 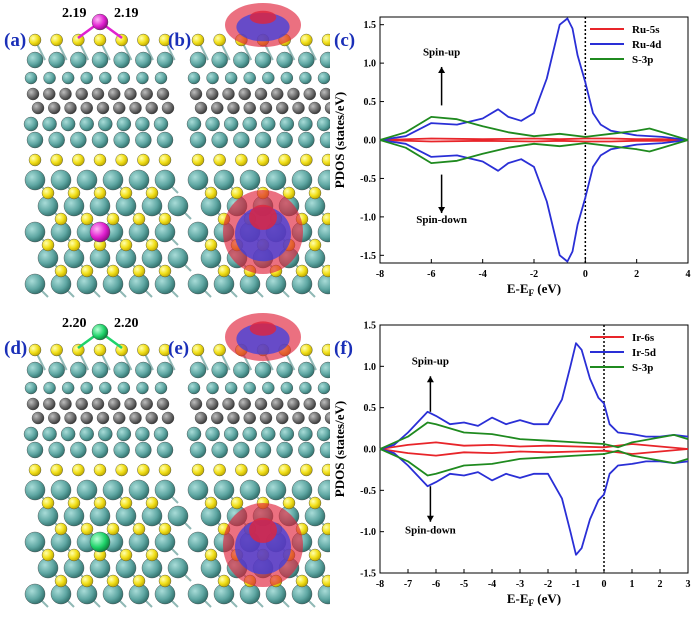 What do you see at coordinates (534, 396) in the screenshot?
I see `series-line-ir-5d-up` at bounding box center [534, 396].